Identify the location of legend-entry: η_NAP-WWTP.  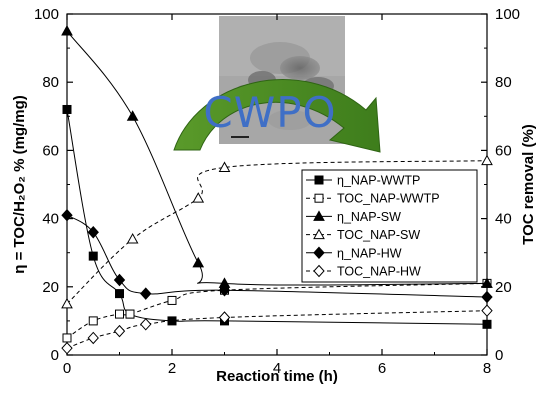
(363, 181).